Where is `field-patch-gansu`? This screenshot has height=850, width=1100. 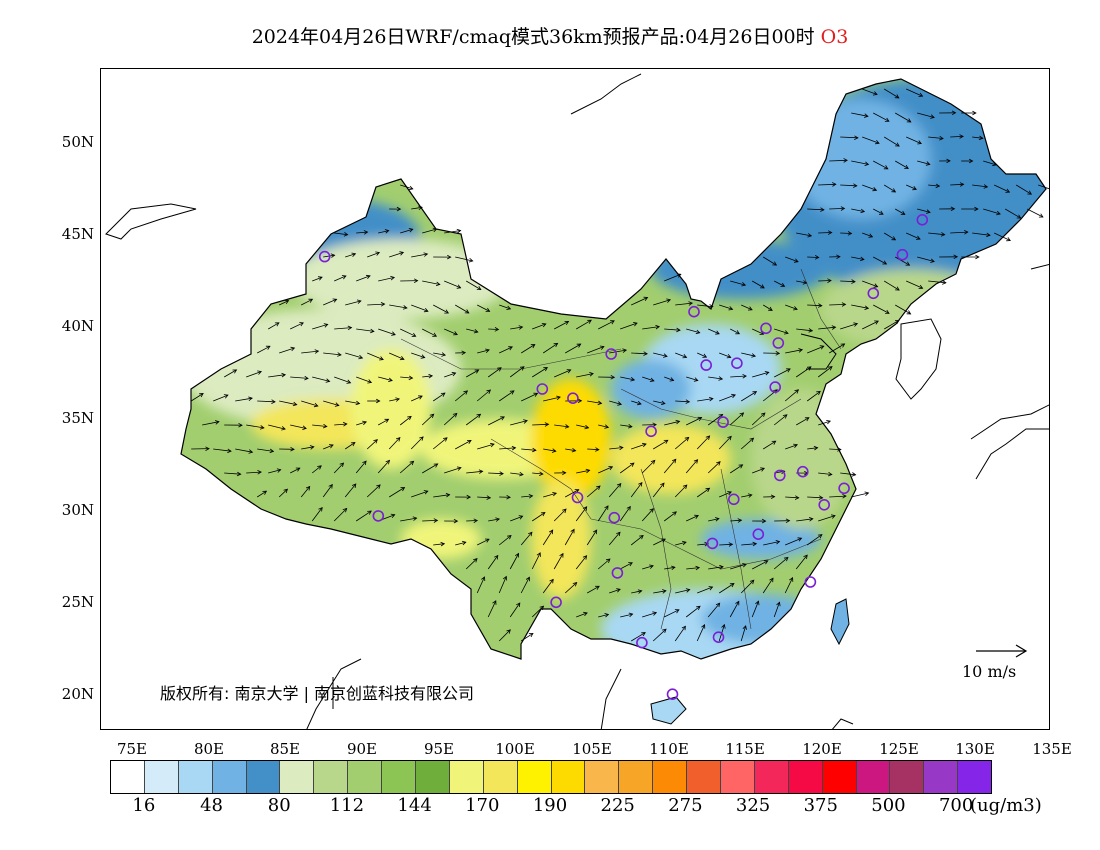 field-patch-gansu is located at coordinates (571, 439).